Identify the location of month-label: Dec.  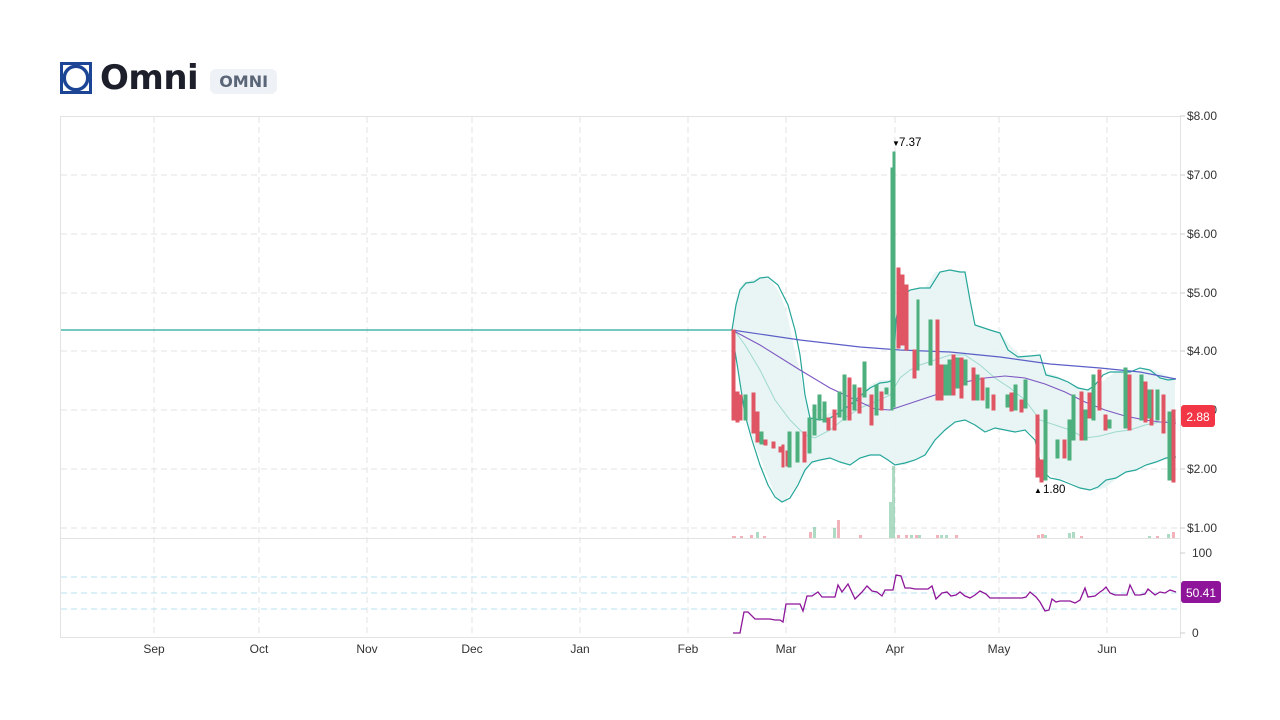
(471, 649).